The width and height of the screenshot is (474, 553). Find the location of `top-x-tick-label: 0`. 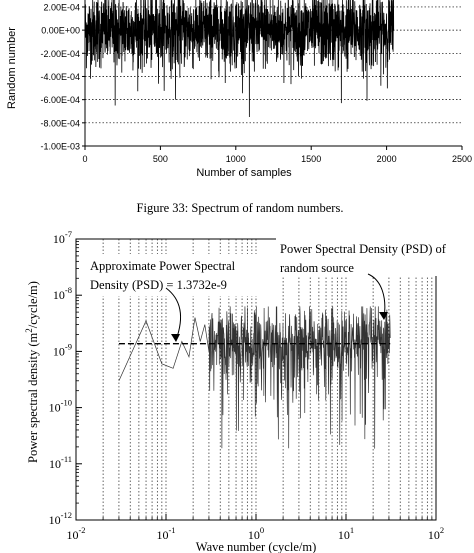

top-x-tick-label: 0 is located at coordinates (84, 159).